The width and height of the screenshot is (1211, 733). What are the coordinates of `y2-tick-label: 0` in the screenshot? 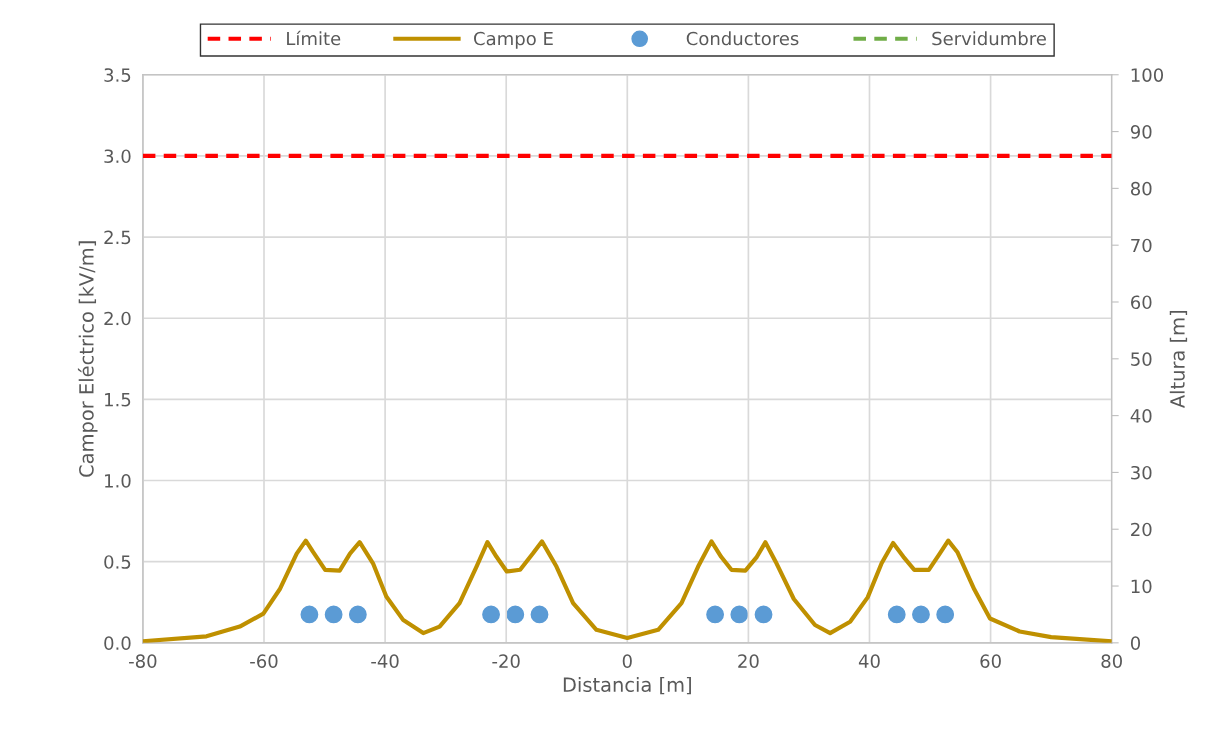 It's located at (1135, 643).